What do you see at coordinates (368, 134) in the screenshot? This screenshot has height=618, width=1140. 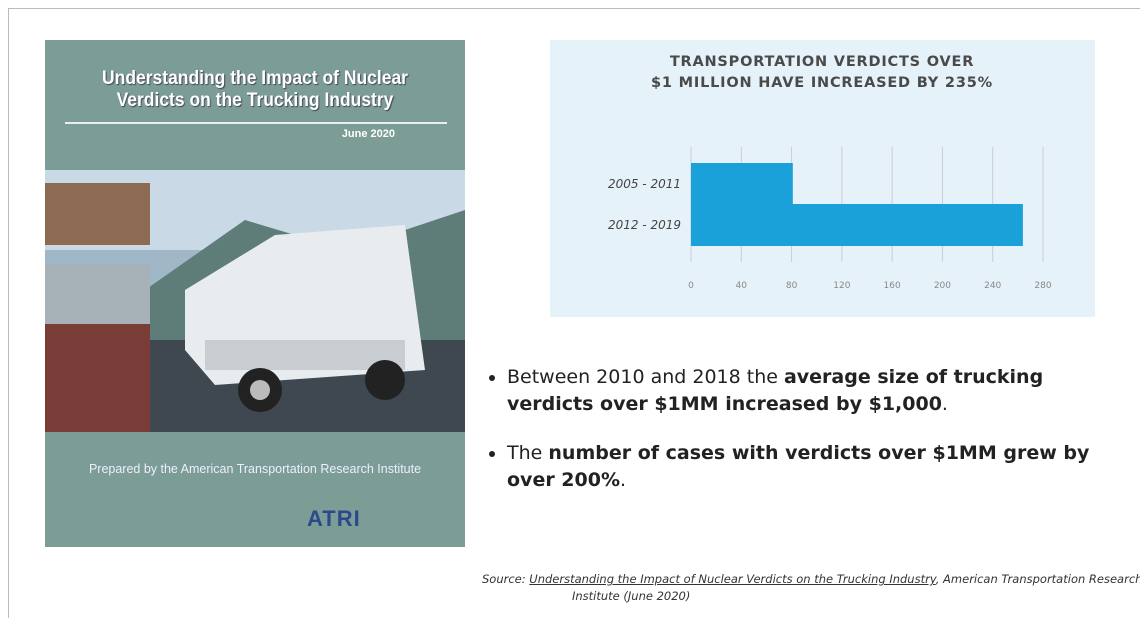 I see `cover-date: June 2020` at bounding box center [368, 134].